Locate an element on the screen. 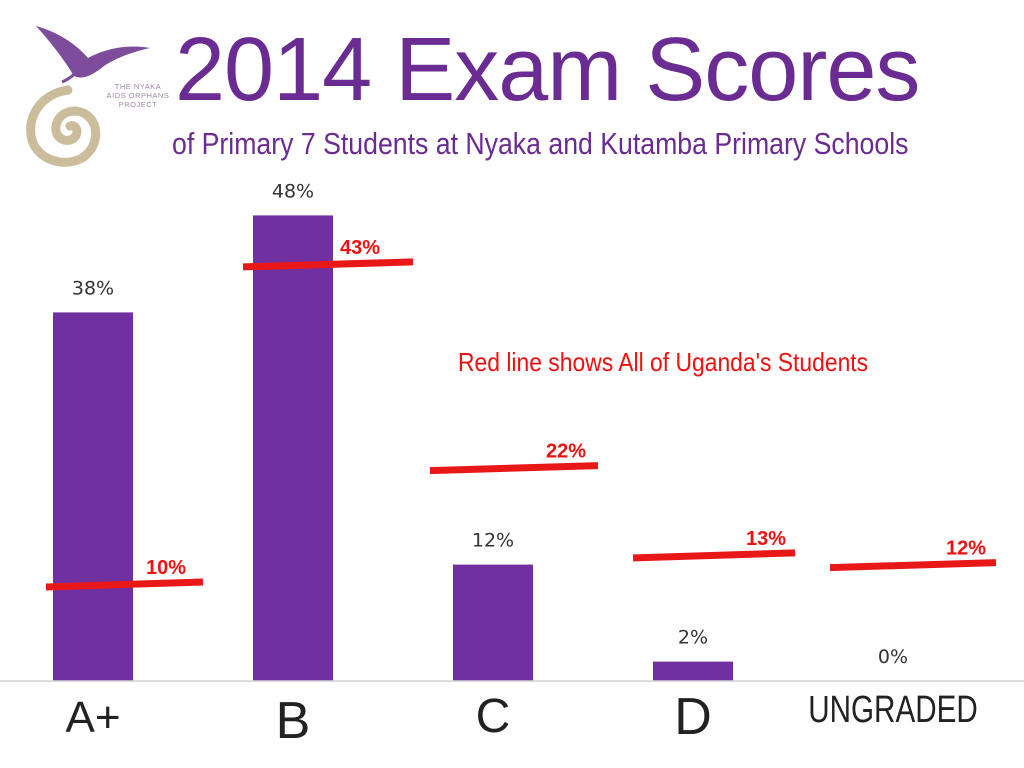 This screenshot has width=1024, height=768. category-label-1: B is located at coordinates (293, 721).